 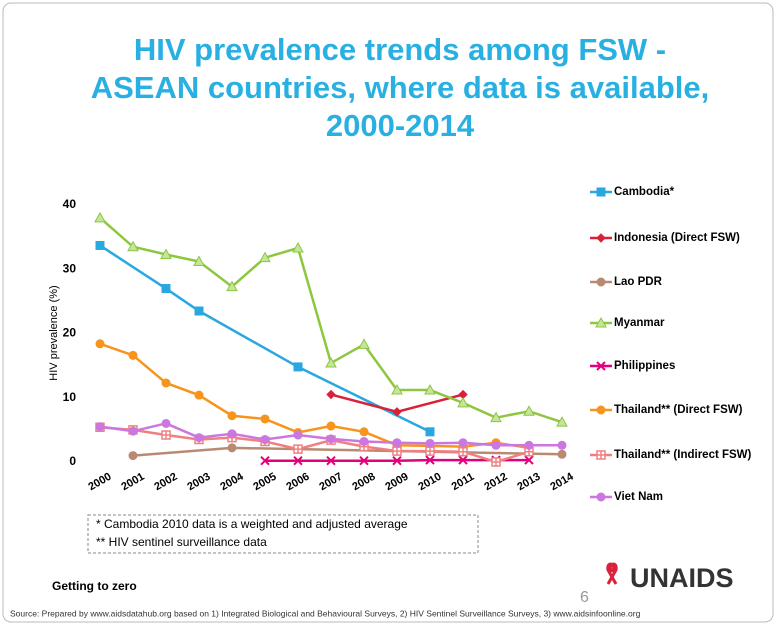 What do you see at coordinates (198, 482) in the screenshot?
I see `x-tick-label: 2003` at bounding box center [198, 482].